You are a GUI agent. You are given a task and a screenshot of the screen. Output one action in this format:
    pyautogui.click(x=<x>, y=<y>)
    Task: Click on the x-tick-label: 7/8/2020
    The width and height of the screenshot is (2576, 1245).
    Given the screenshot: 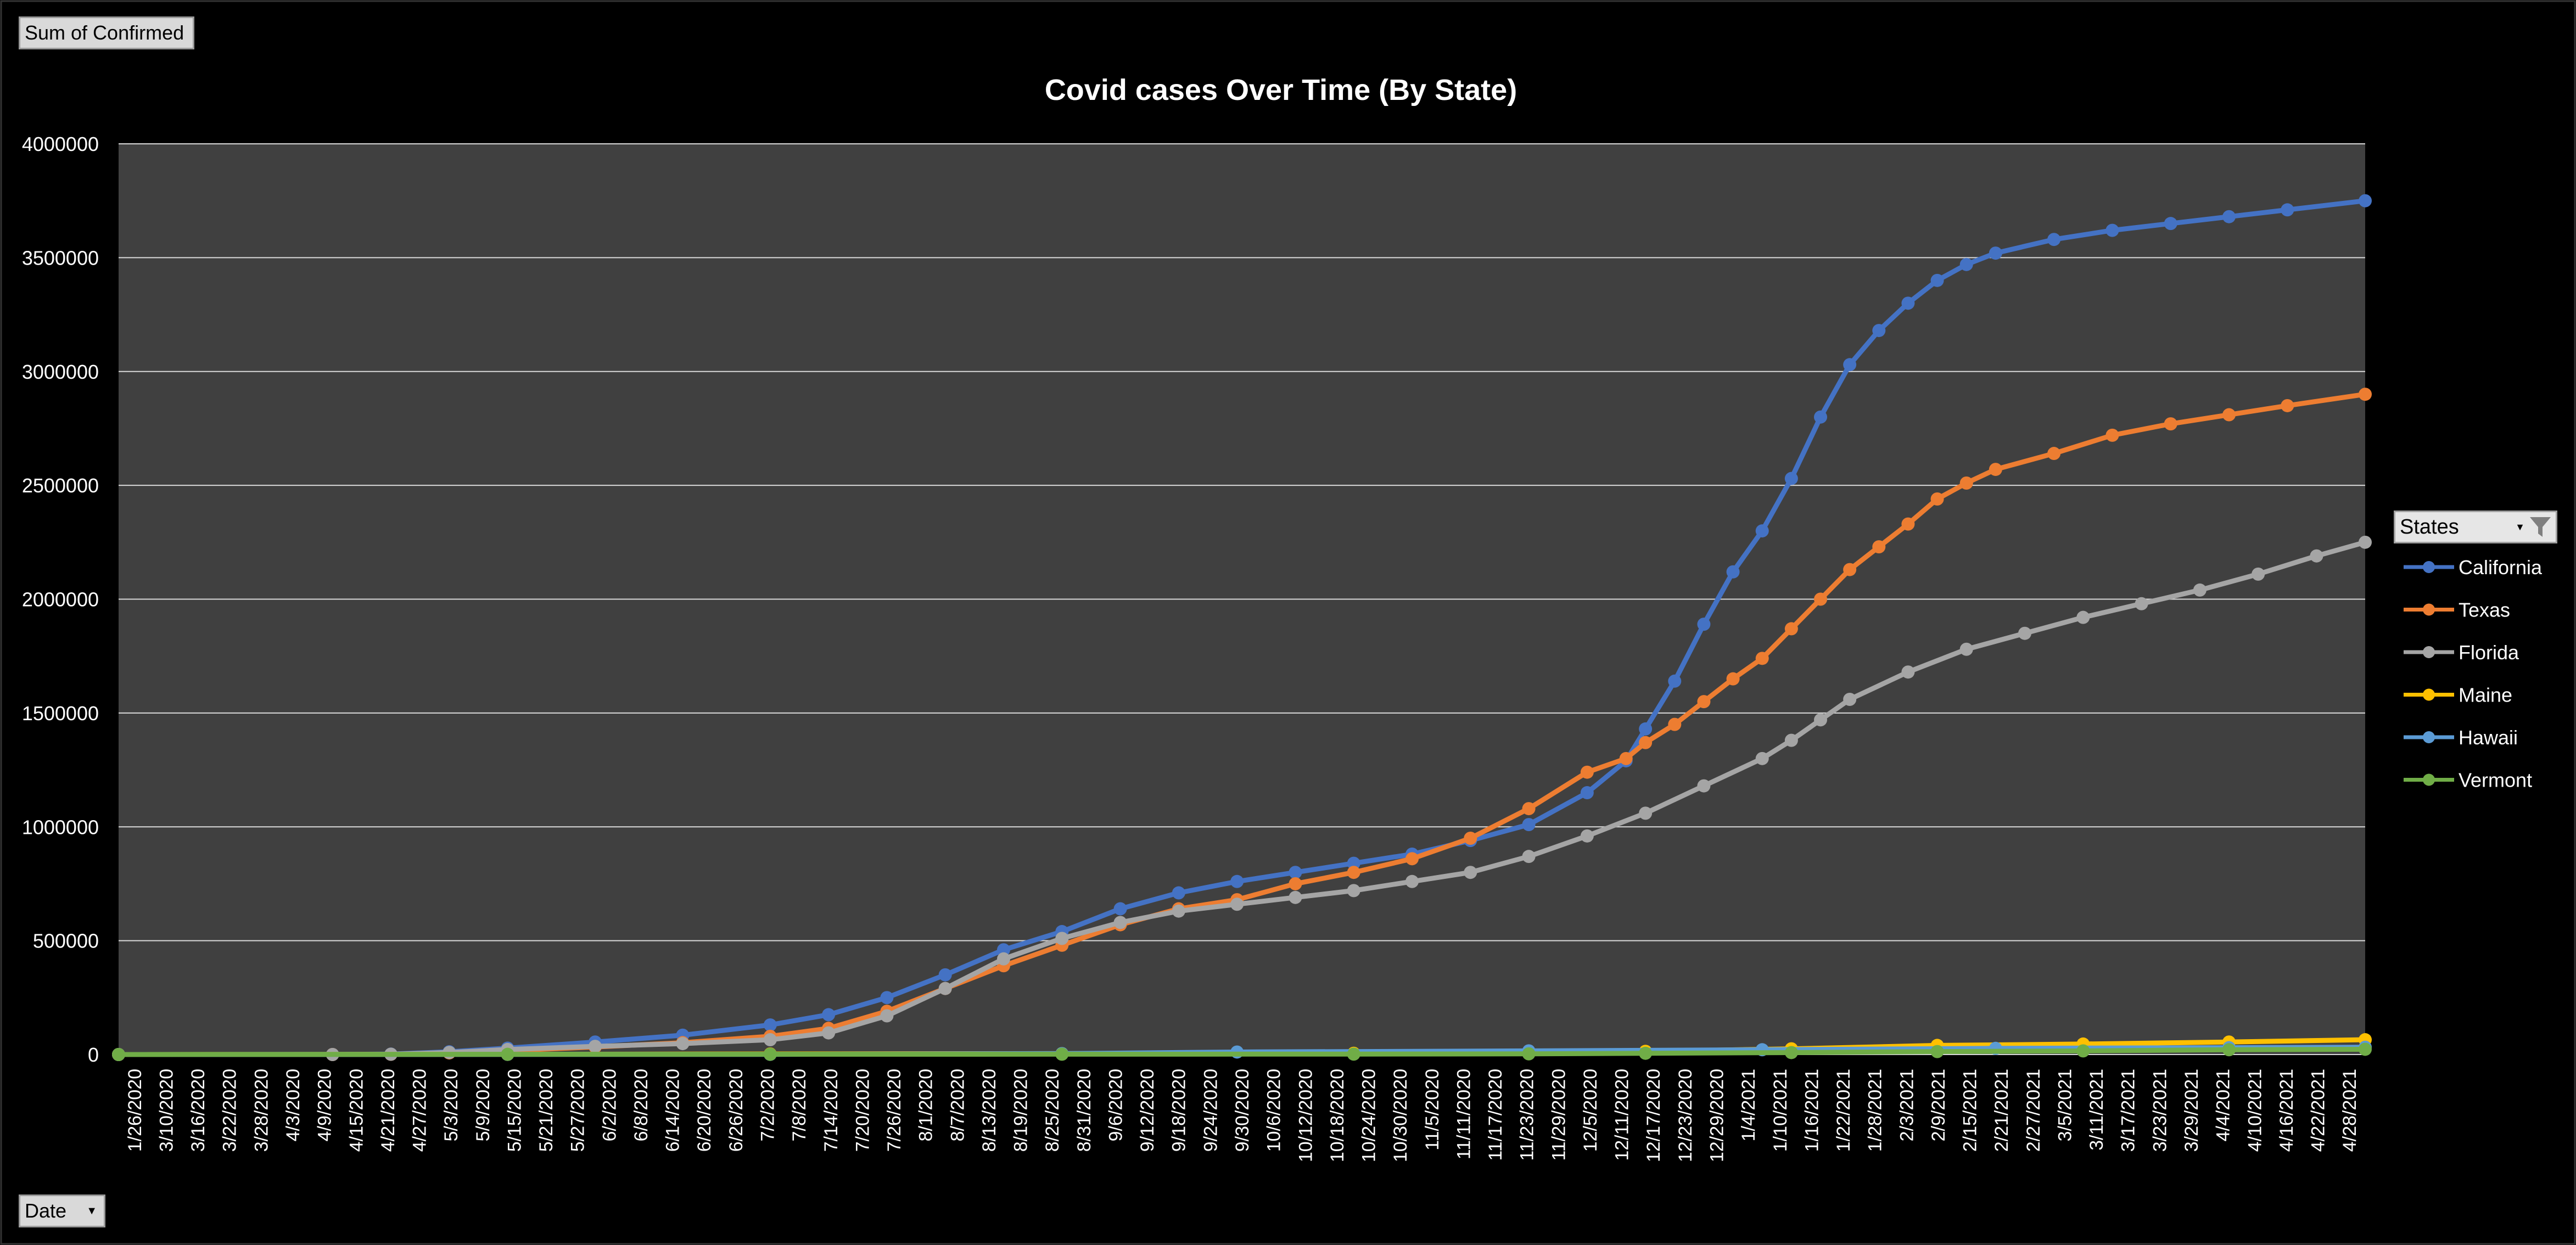 What is the action you would take?
    pyautogui.click(x=800, y=1105)
    